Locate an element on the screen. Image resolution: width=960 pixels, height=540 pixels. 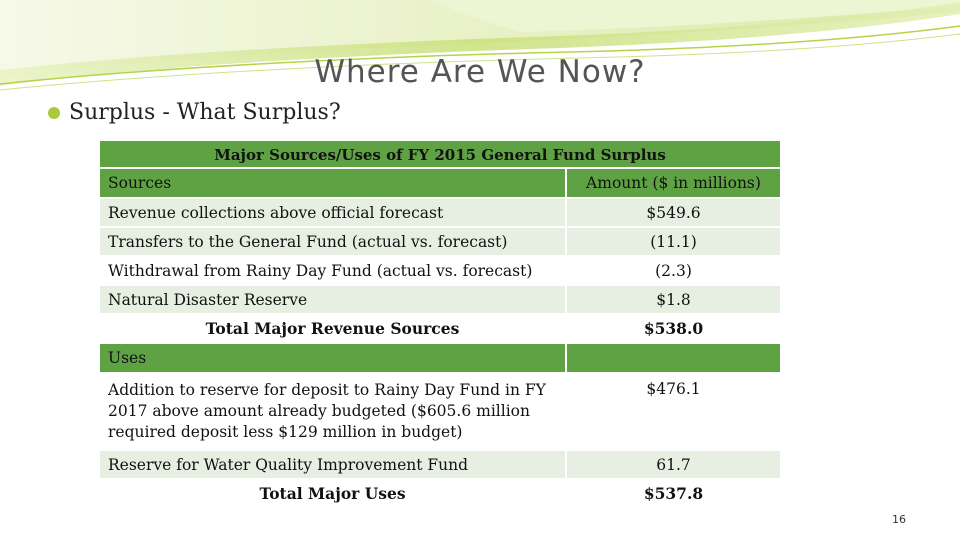
row-amount: $549.6 is located at coordinates (672, 213).